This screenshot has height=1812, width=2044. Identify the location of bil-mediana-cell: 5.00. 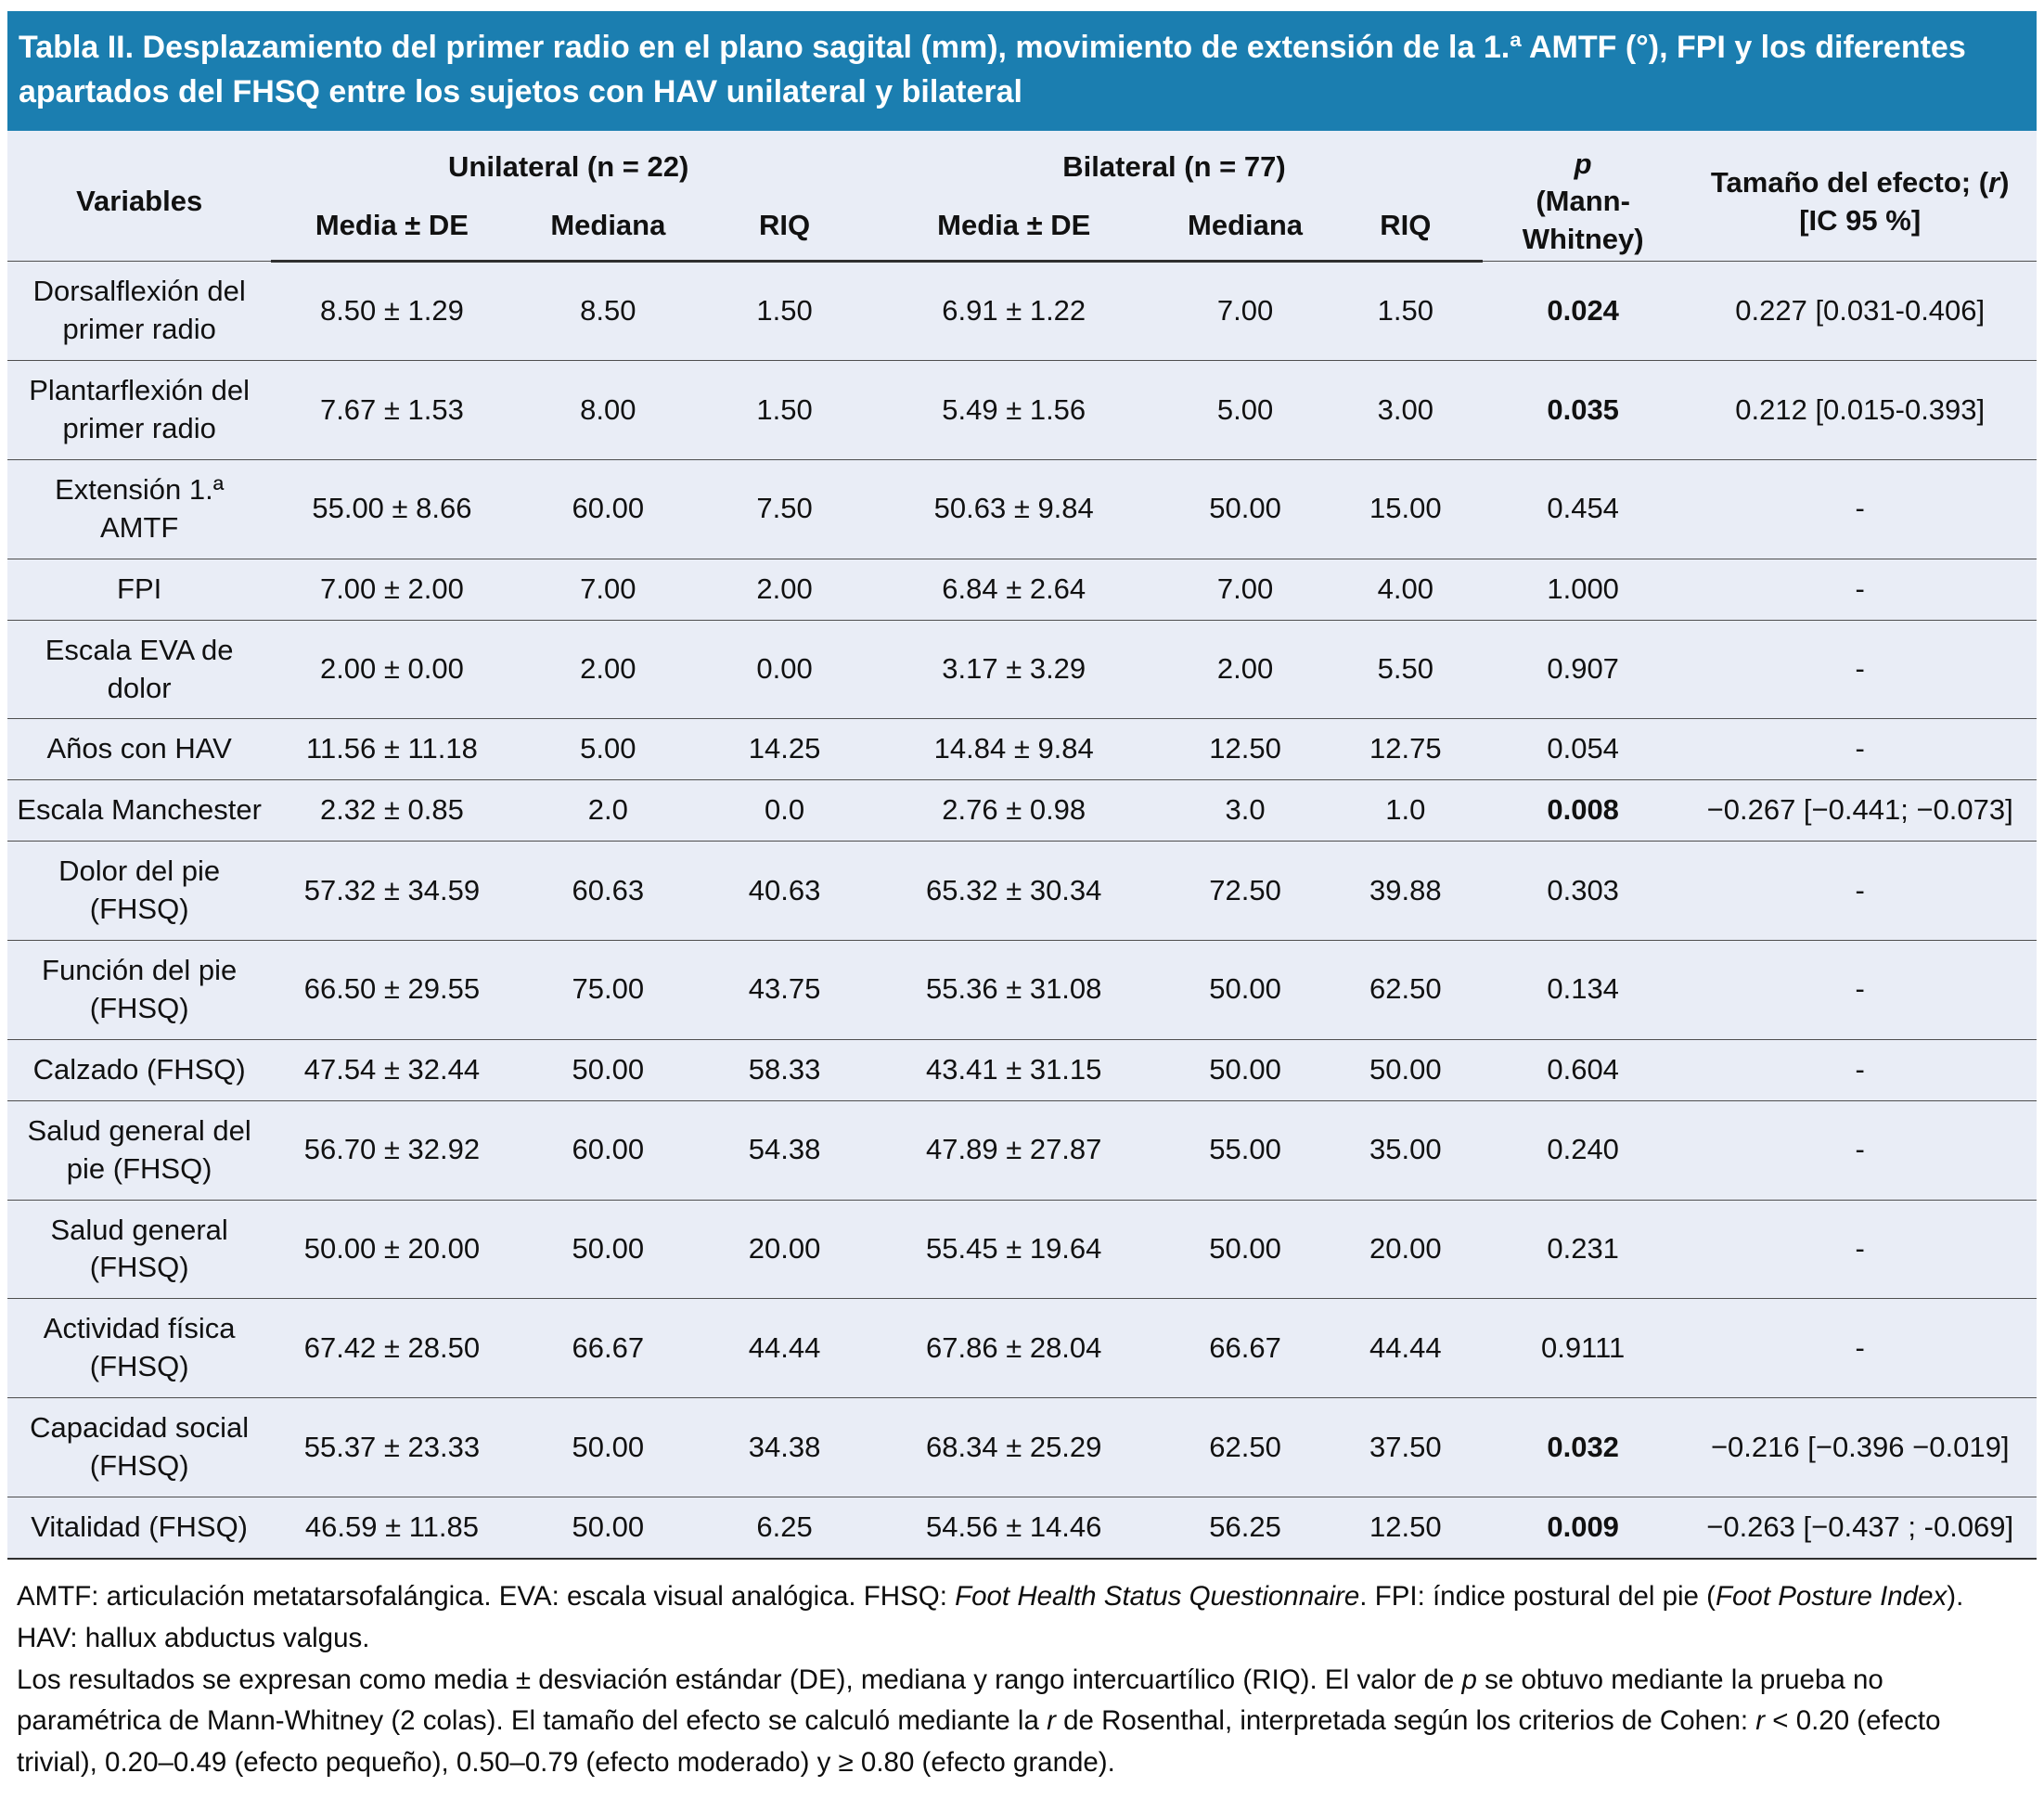
(1245, 410).